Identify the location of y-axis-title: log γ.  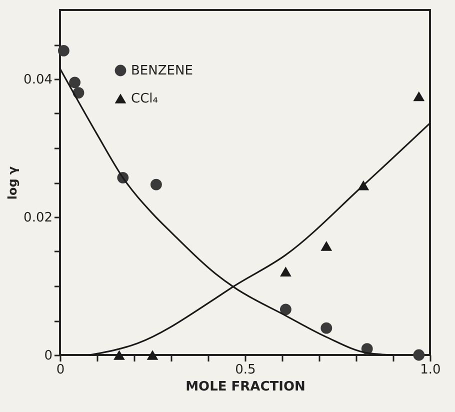
(13, 183).